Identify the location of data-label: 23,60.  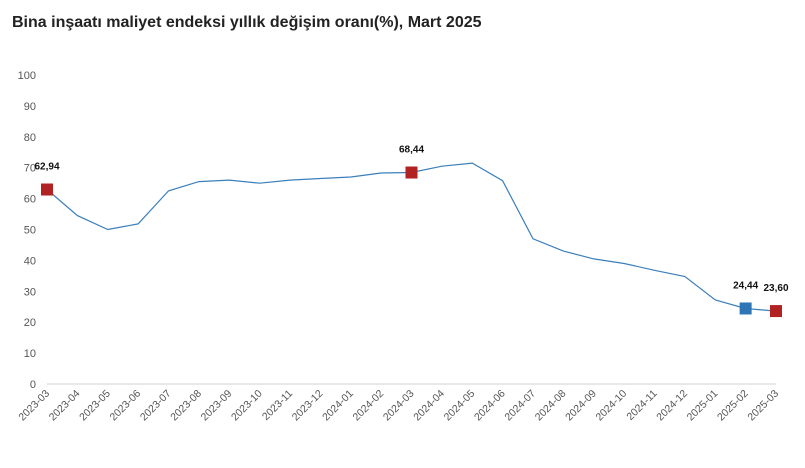
(775, 288).